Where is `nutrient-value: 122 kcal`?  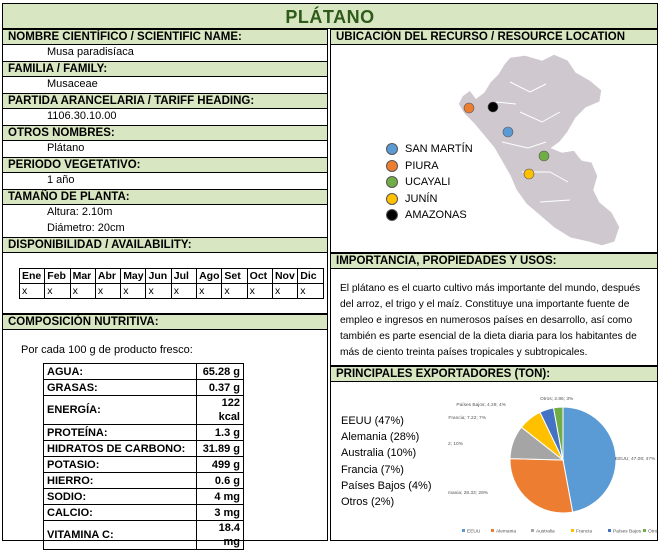 nutrient-value: 122 kcal is located at coordinates (220, 410).